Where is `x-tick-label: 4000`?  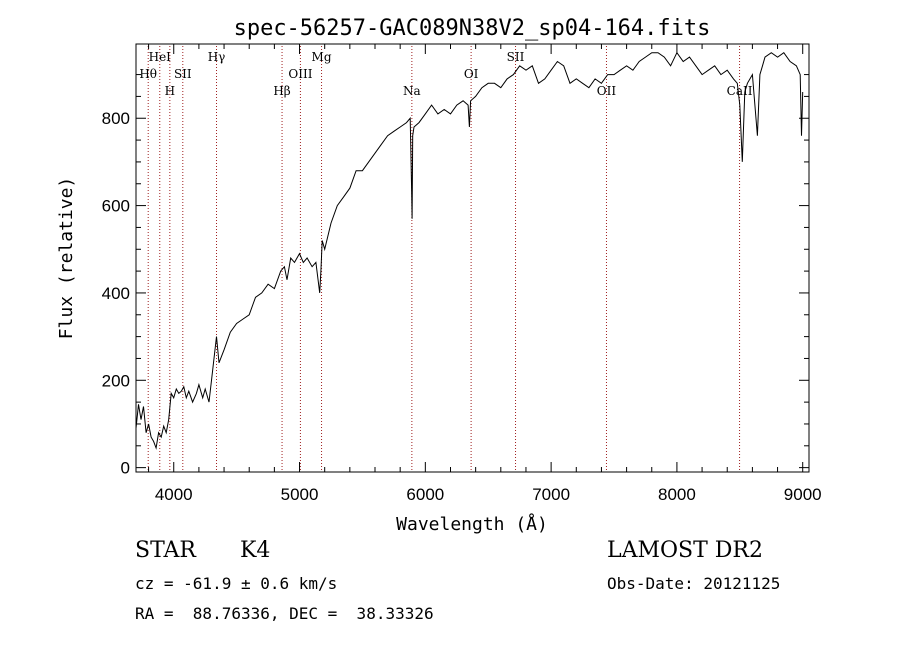 x-tick-label: 4000 is located at coordinates (174, 494).